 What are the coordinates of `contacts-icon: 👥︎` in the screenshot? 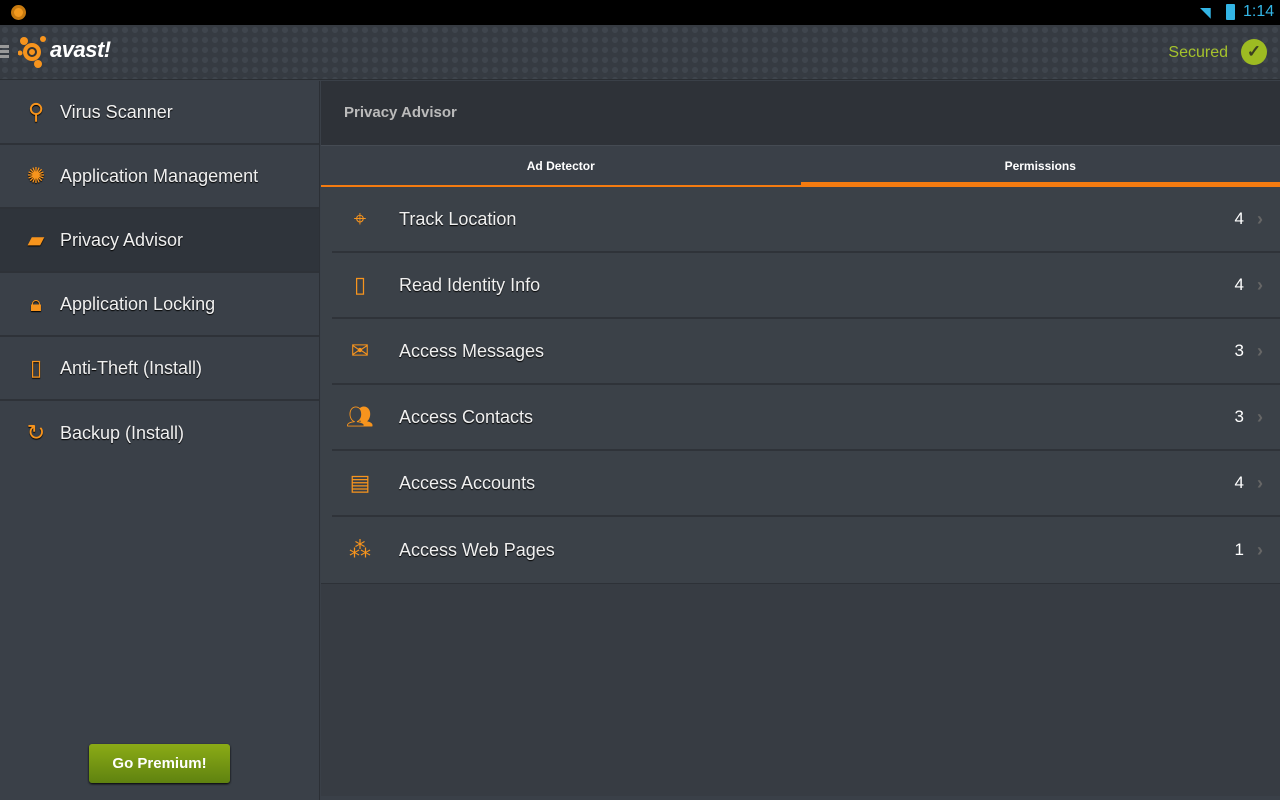 It's located at (360, 416).